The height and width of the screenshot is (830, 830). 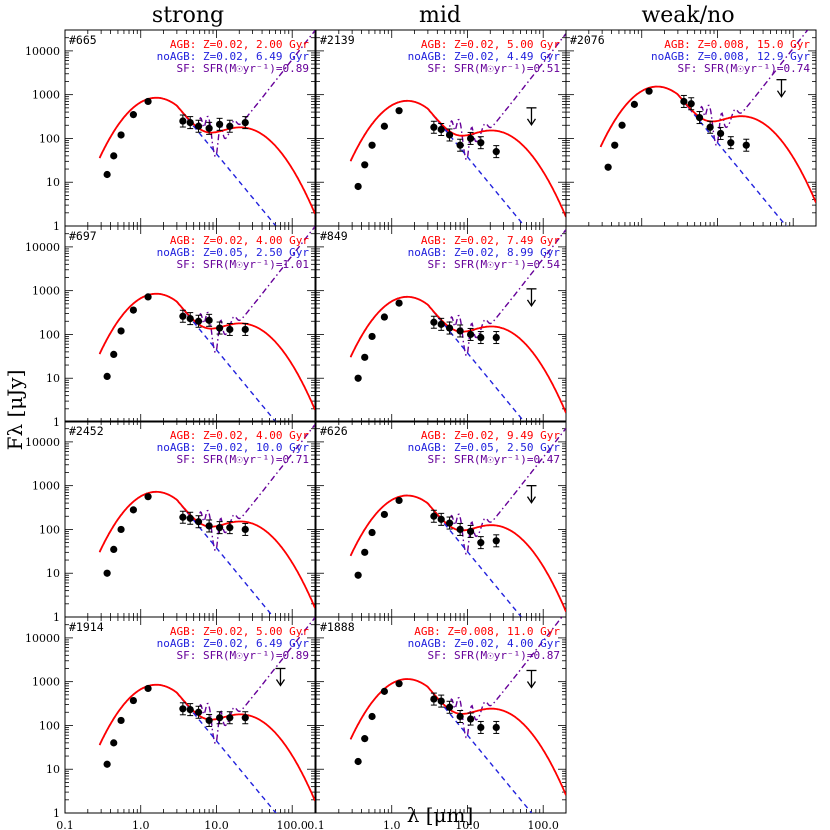 What do you see at coordinates (334, 431) in the screenshot?
I see `panel-id-label: #626` at bounding box center [334, 431].